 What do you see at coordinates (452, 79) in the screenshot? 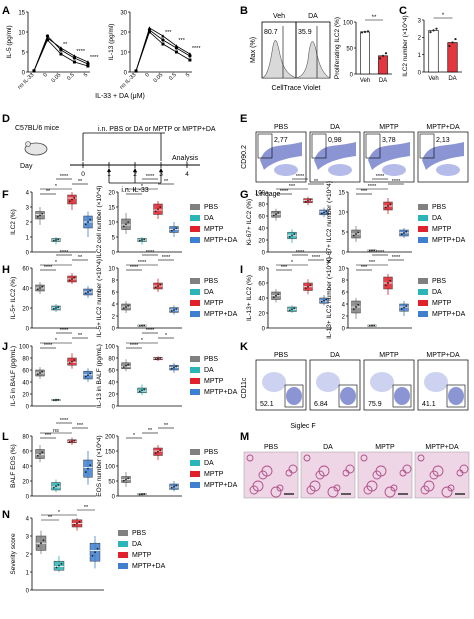
I see `x-tick-label: DA` at bounding box center [452, 79].